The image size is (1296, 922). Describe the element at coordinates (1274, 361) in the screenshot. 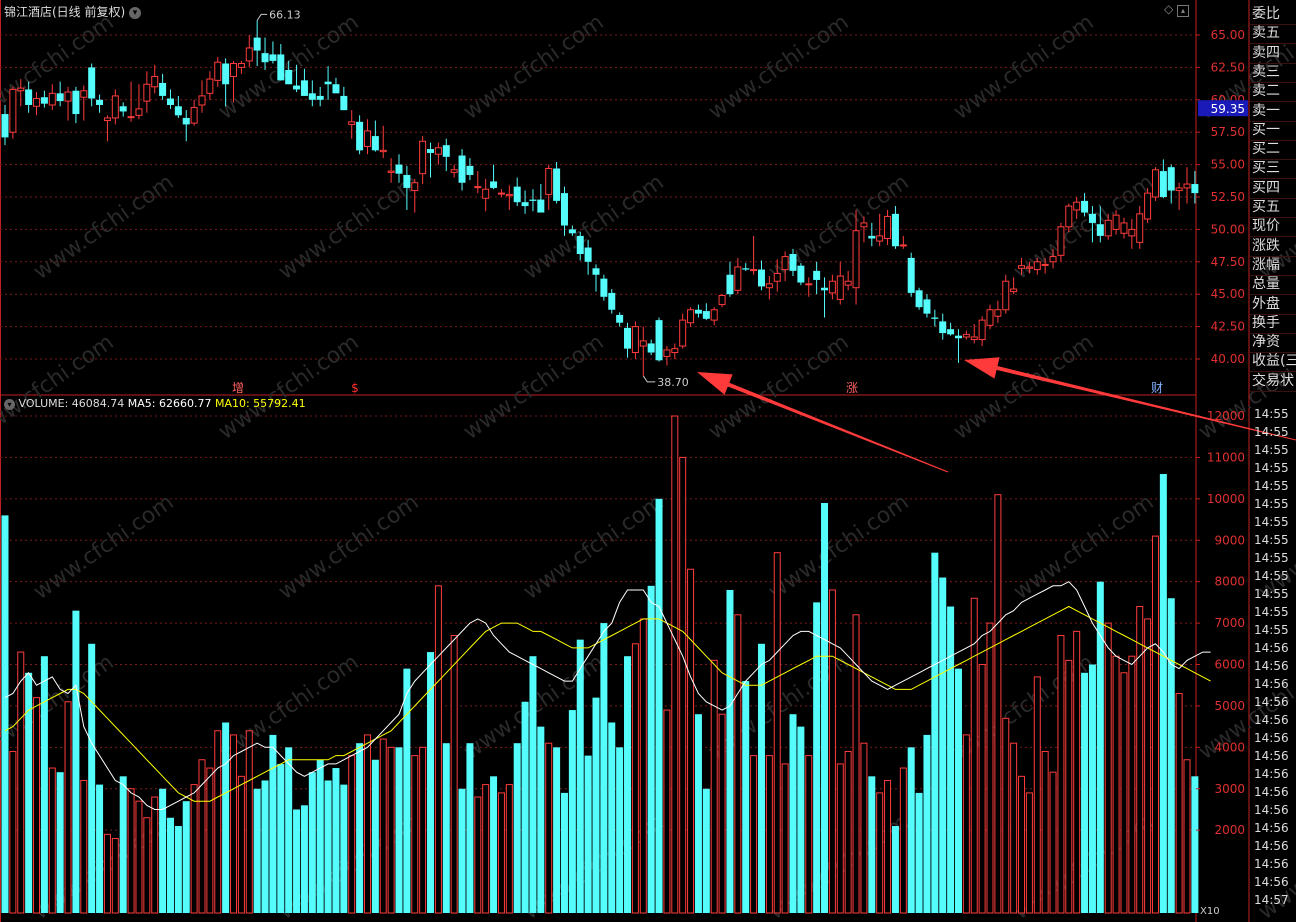

I see `quote-field-label: 收益(三` at that location.